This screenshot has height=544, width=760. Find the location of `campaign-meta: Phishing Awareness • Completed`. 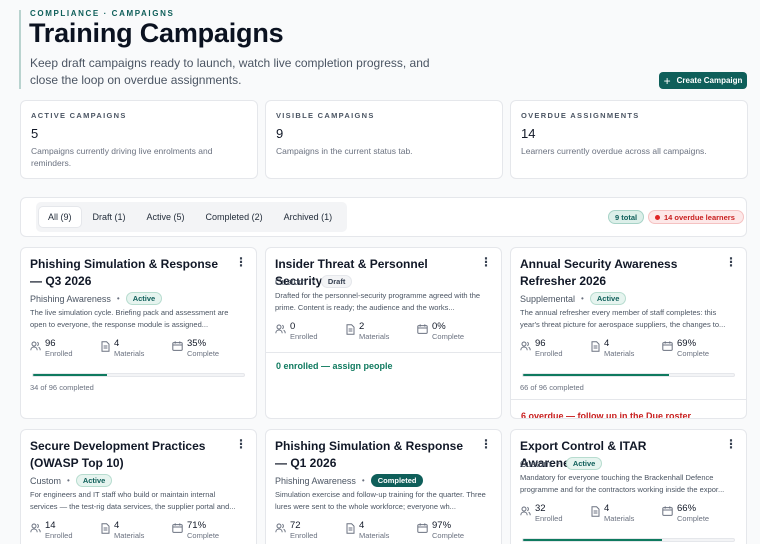

campaign-meta: Phishing Awareness • Completed is located at coordinates (349, 480).